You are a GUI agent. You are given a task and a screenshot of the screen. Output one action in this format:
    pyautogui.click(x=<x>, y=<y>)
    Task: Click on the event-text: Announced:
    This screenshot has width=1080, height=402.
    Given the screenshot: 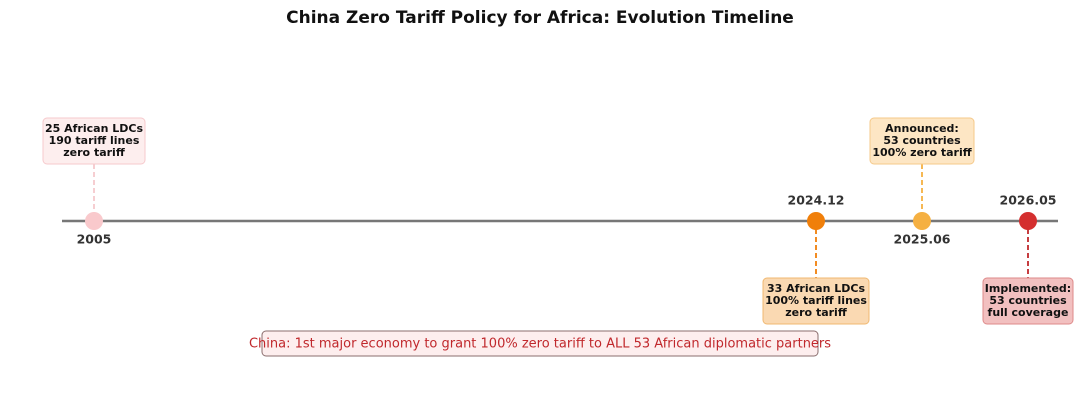 What is the action you would take?
    pyautogui.click(x=922, y=128)
    